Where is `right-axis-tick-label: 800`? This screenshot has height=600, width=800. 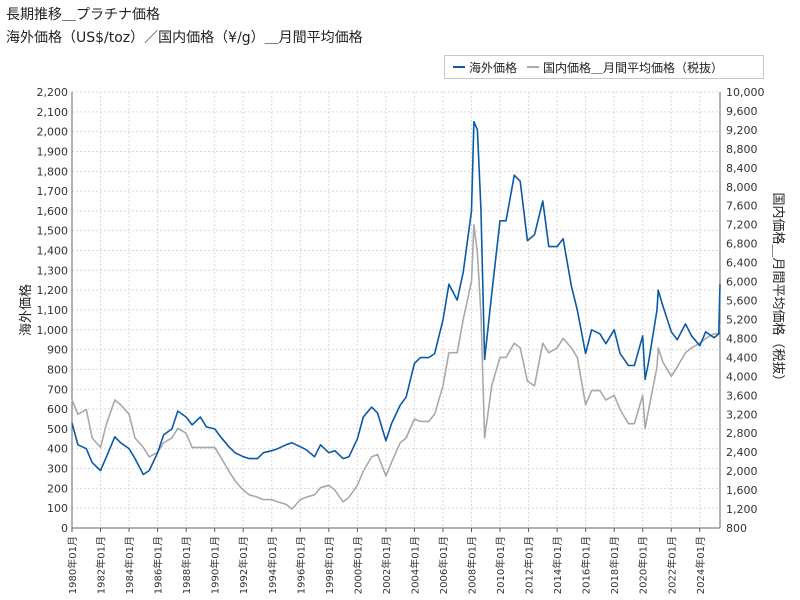
right-axis-tick-label: 800 is located at coordinates (736, 528).